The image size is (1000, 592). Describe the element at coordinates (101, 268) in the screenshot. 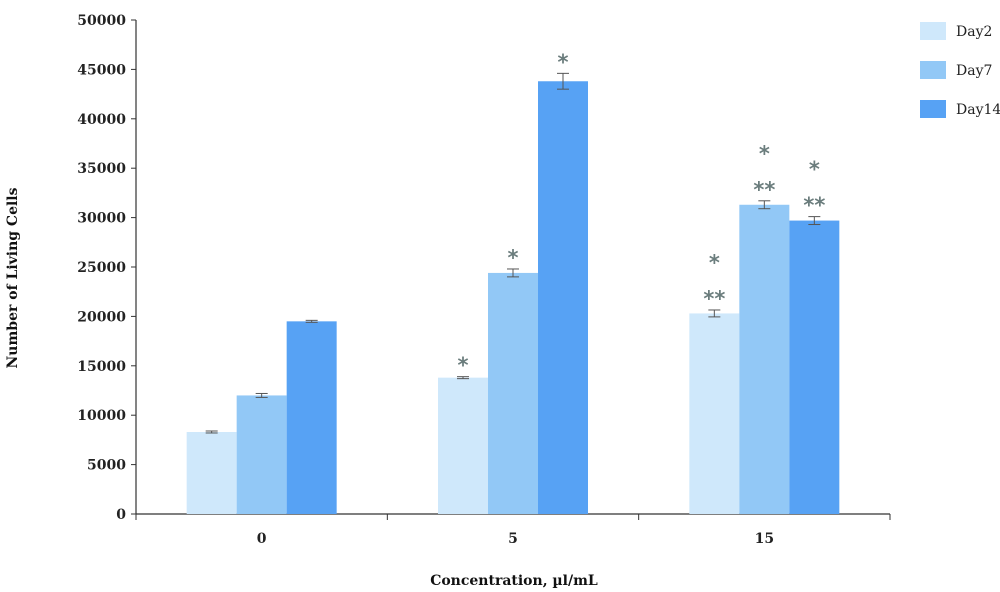

I see `y-tick-label: 25000` at that location.